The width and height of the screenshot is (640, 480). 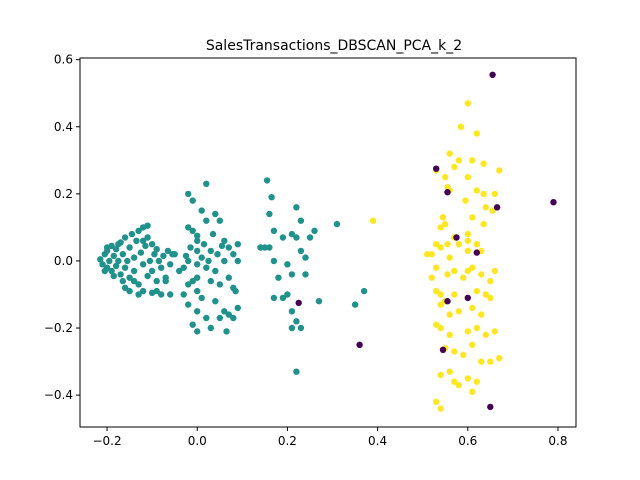 I want to click on x-tick-label: 0.8, so click(x=557, y=441).